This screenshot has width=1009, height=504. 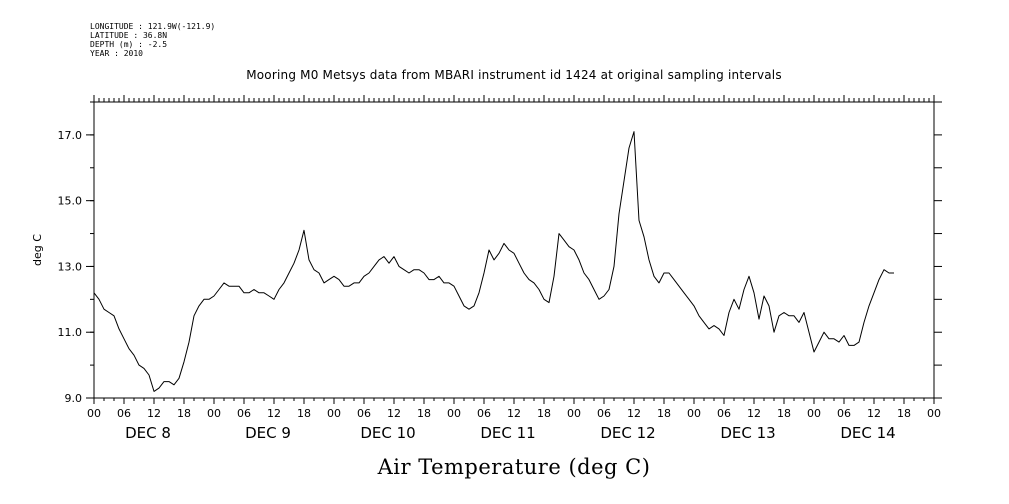 What do you see at coordinates (70, 135) in the screenshot?
I see `y-tick-label: 17.0` at bounding box center [70, 135].